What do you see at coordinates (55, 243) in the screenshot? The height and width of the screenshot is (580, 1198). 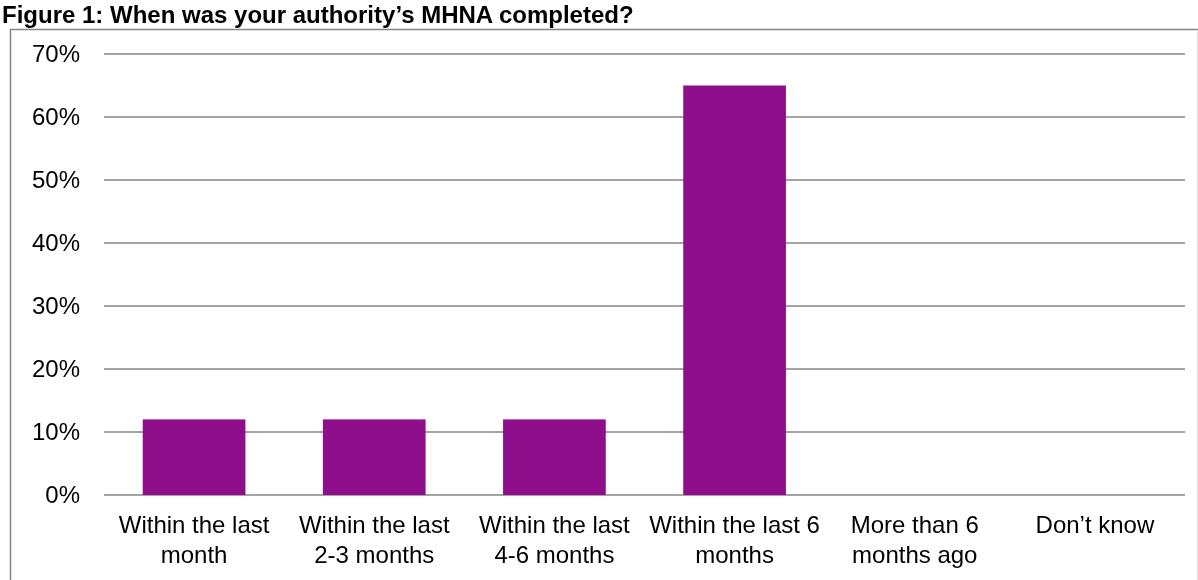 I see `y-tick-label: 40%` at bounding box center [55, 243].